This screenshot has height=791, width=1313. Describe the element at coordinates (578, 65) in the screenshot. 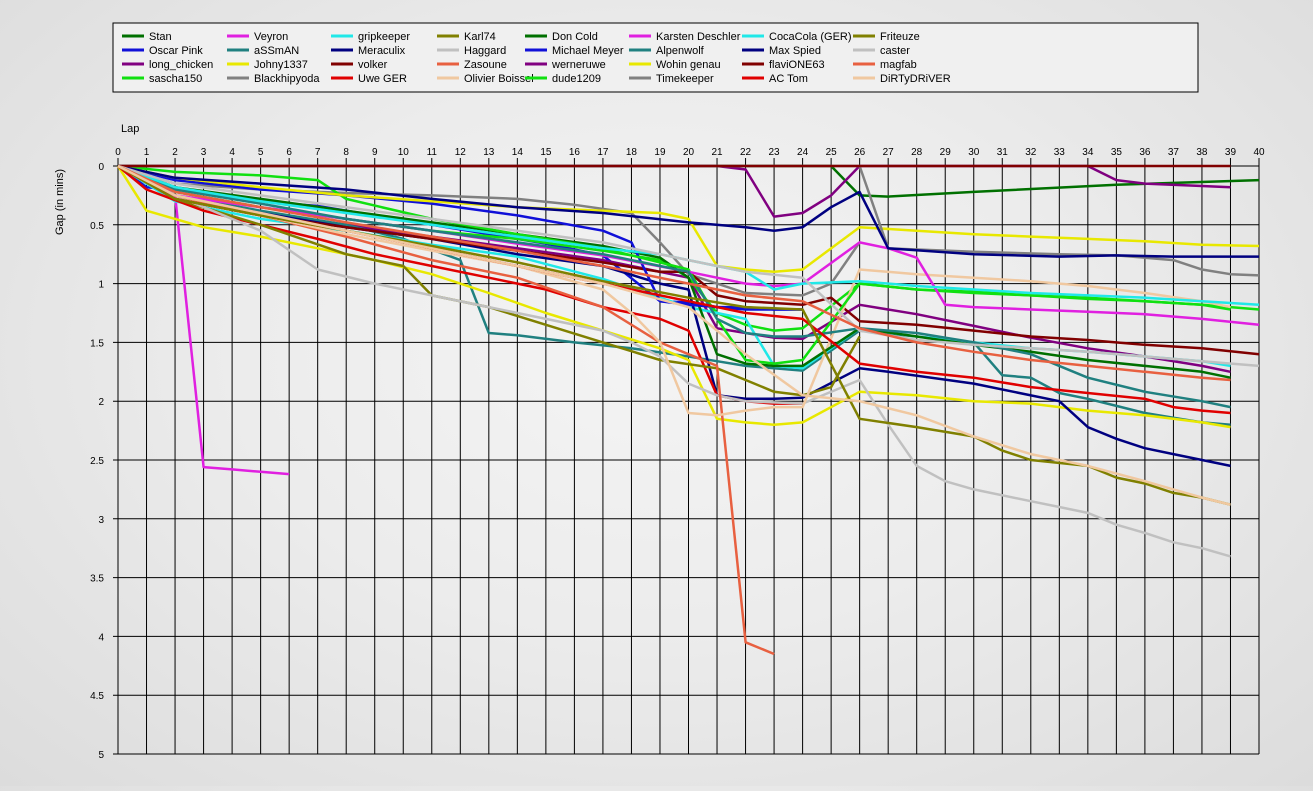

I see `legend-label: werneruwe` at that location.